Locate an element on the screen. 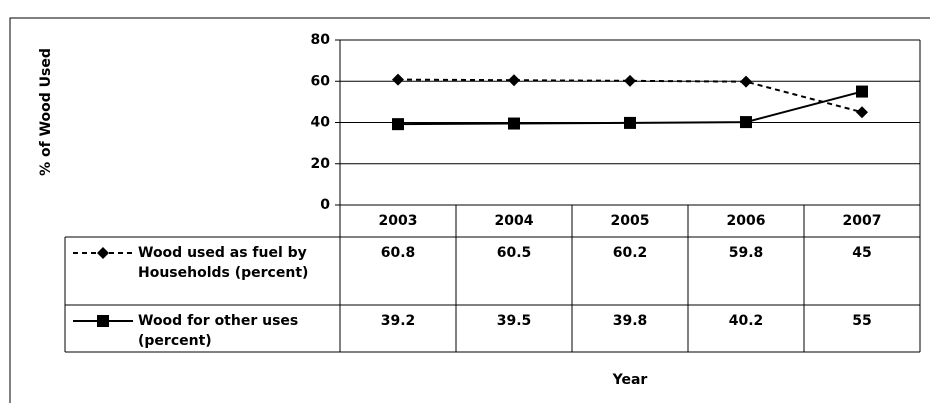  x-tick-label: 2007 is located at coordinates (862, 221).